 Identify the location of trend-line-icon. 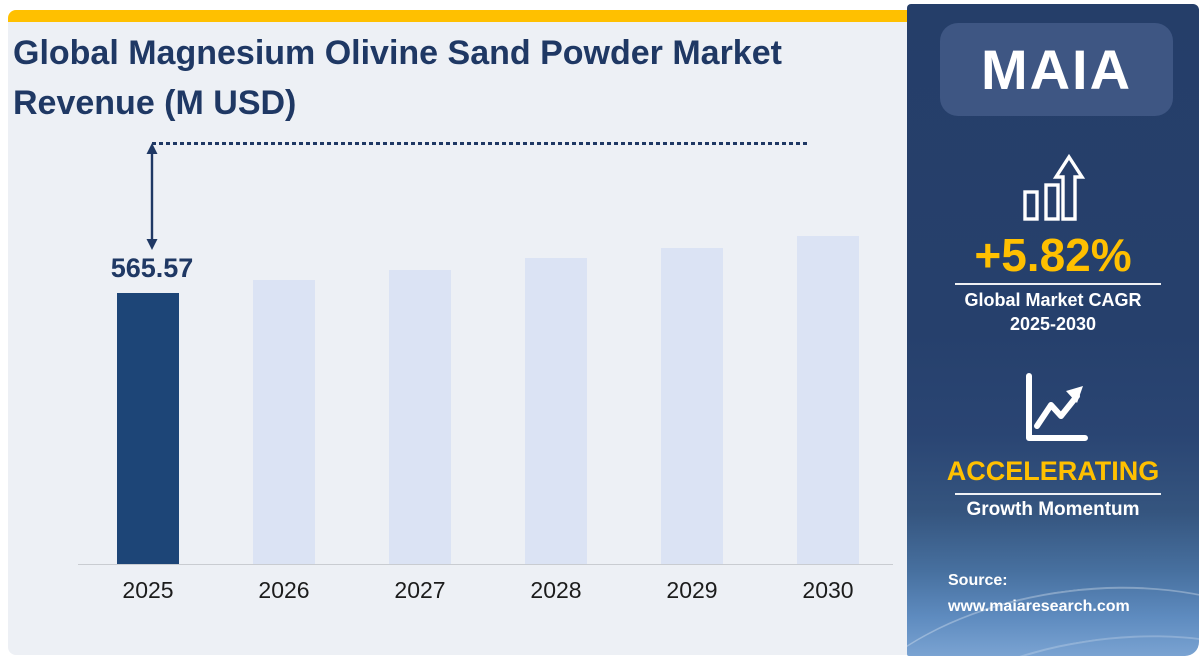
(1057, 407).